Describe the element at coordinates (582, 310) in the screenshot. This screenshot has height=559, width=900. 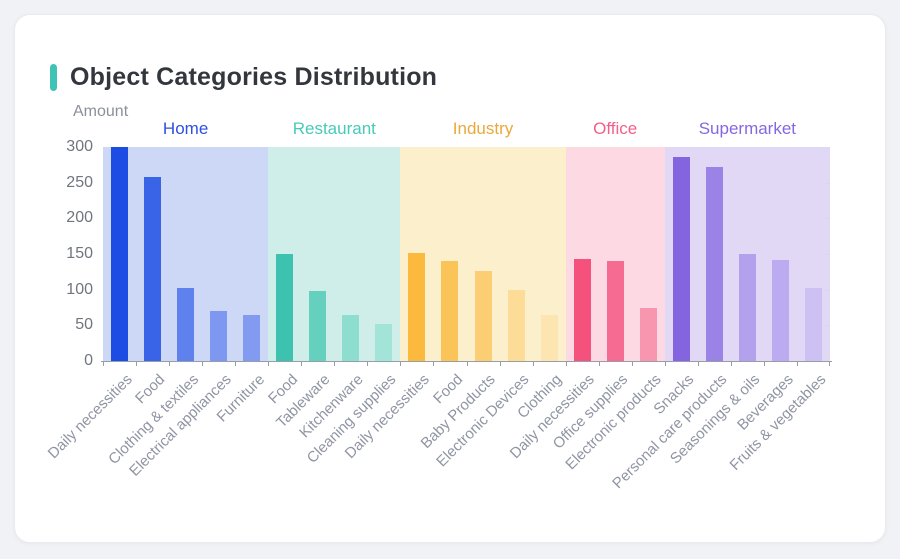
I see `chart-bar-office-daily-necessities` at that location.